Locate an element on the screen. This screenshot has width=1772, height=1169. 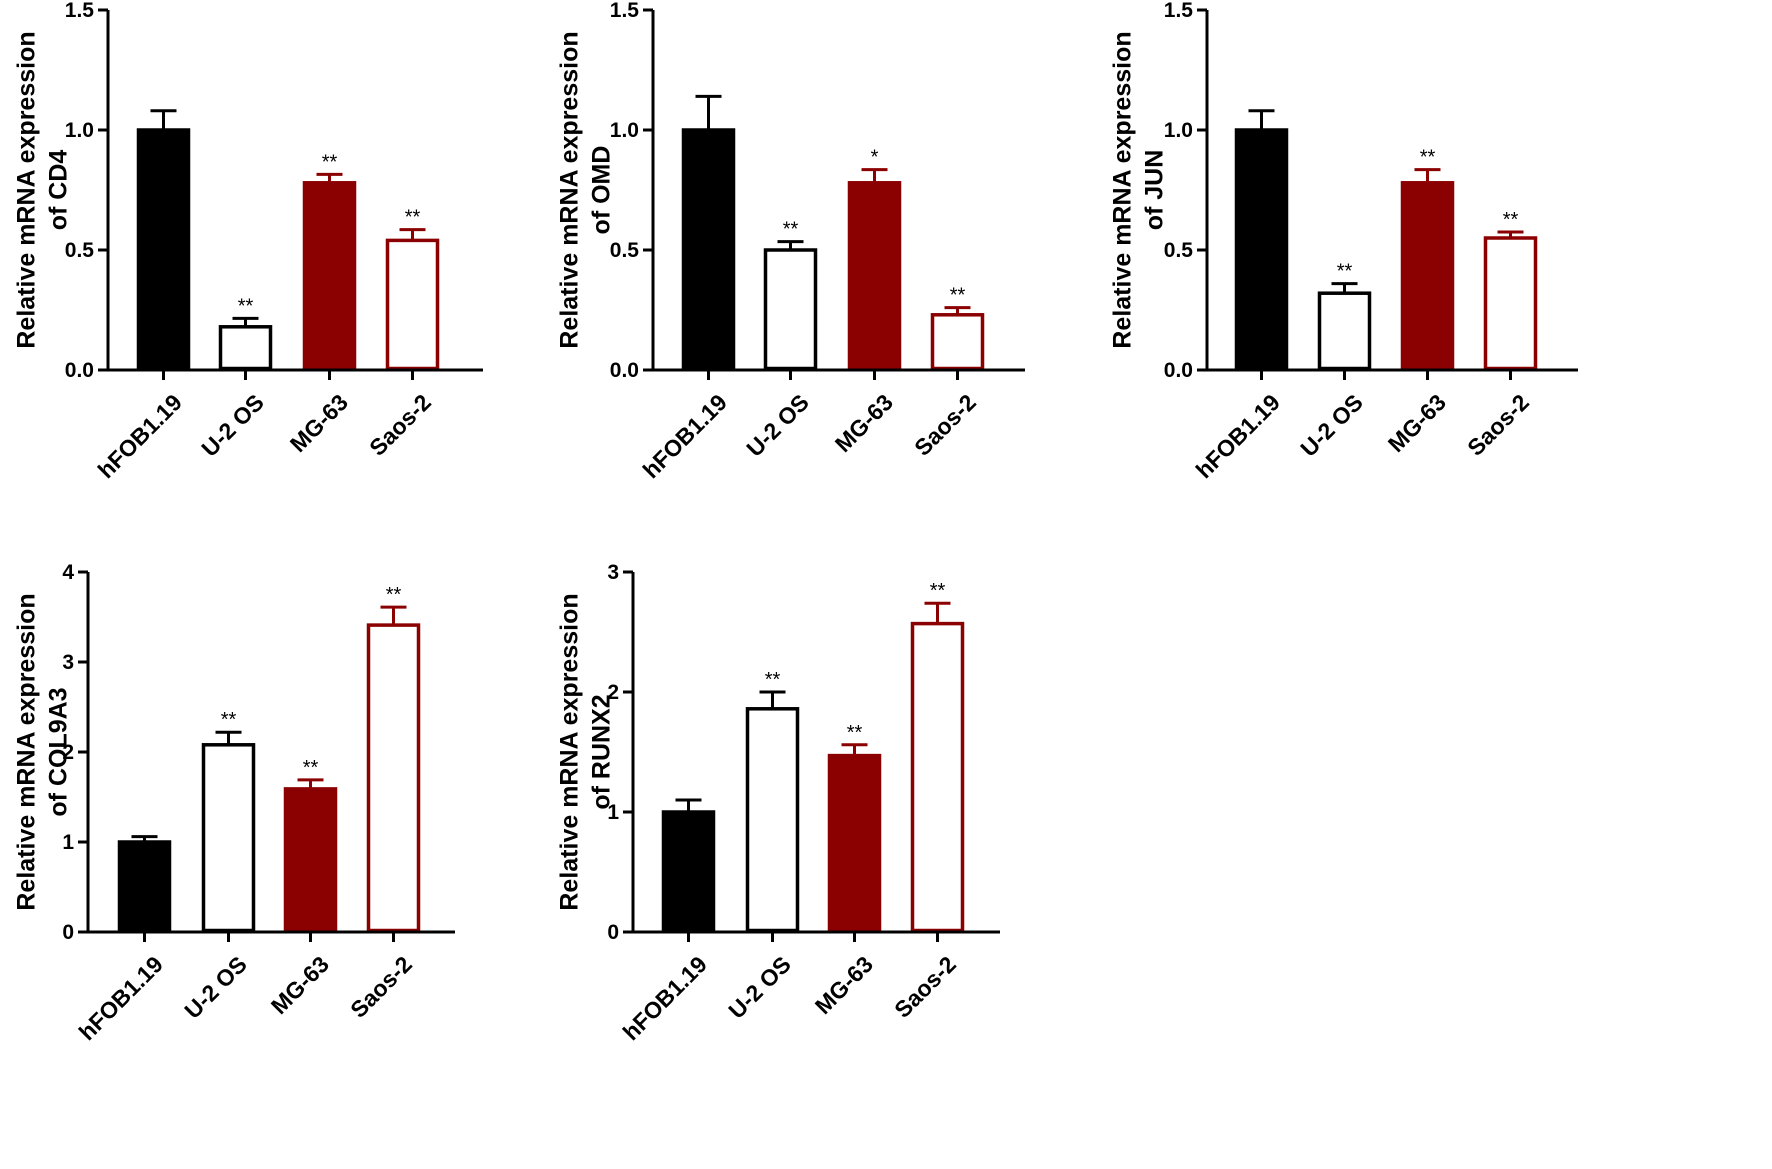
y-axis-label-line-2: of OMD is located at coordinates (602, 190).